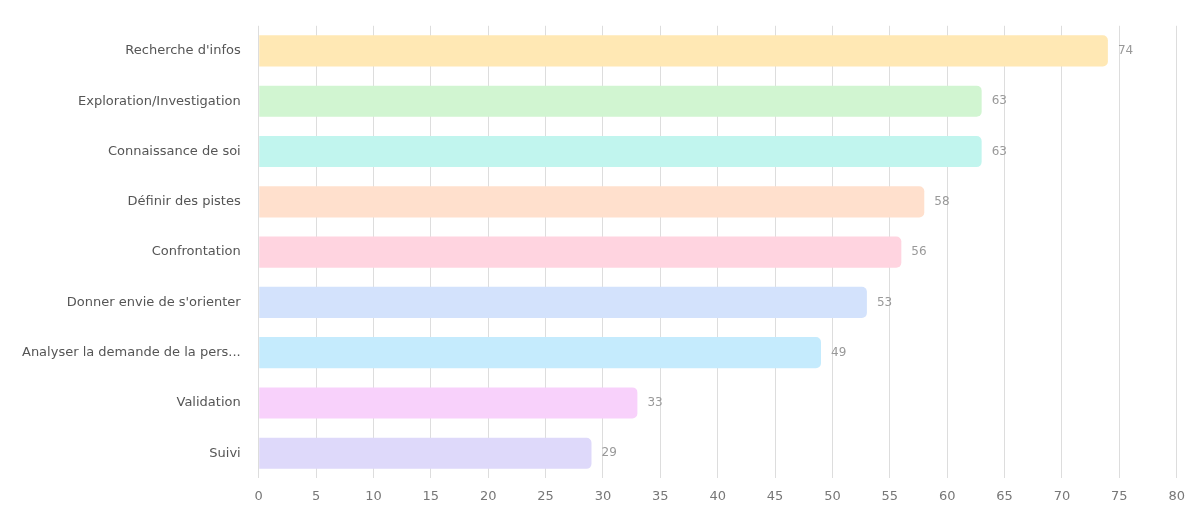 The image size is (1195, 516). Describe the element at coordinates (174, 150) in the screenshot. I see `y-tick-label: Connaissance de soi` at that location.